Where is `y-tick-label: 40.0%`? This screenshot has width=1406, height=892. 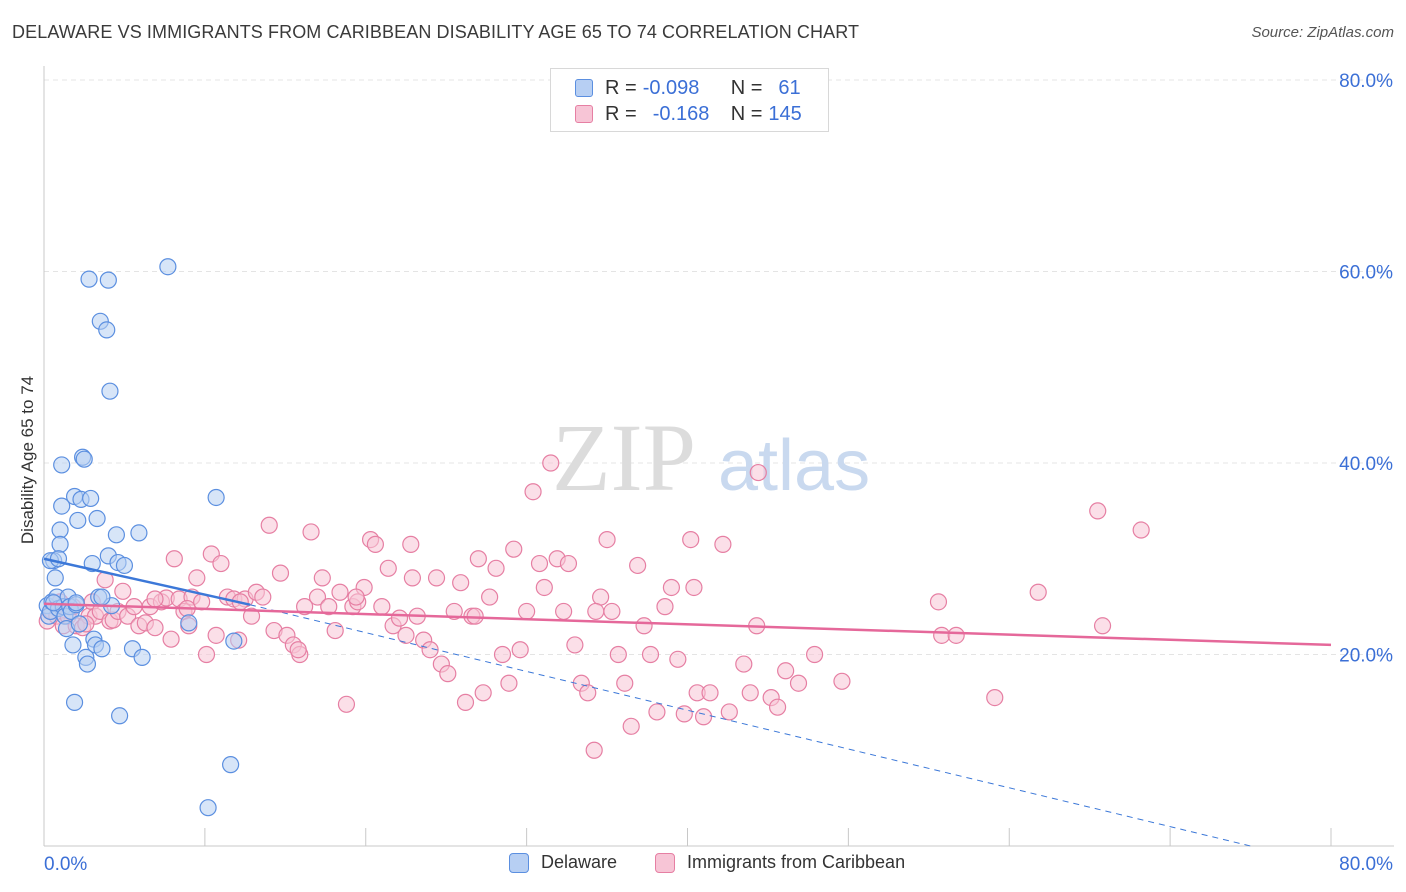 y-tick-label: 40.0% is located at coordinates (1366, 464).